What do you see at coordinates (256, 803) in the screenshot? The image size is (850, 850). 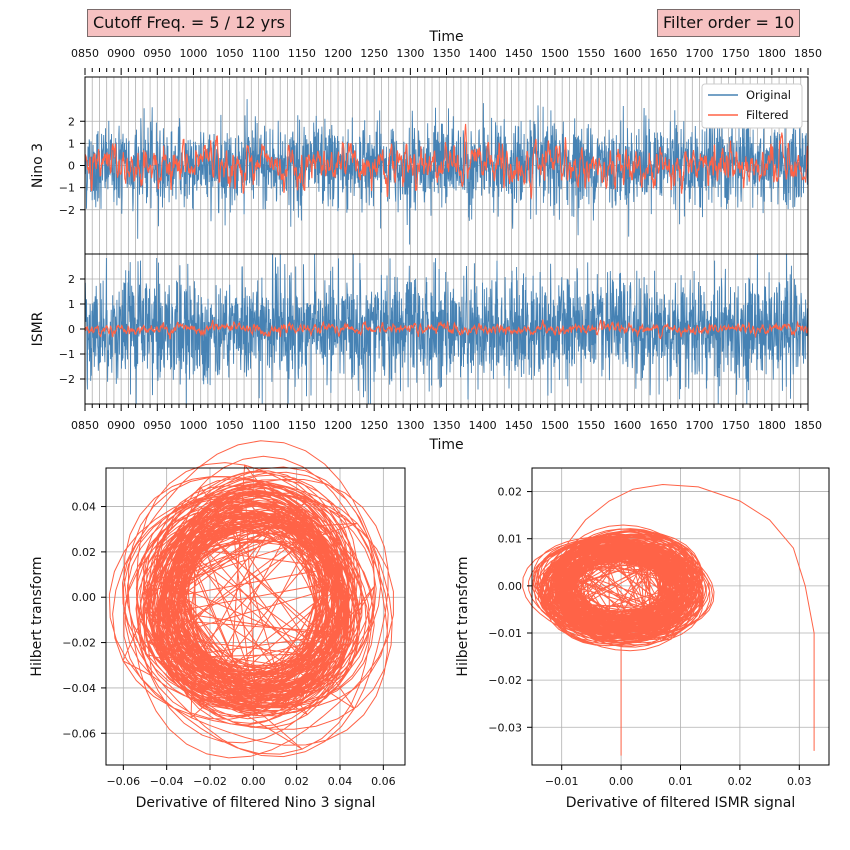 I see `x-axis-label: Derivative of filtered Nino 3 signal` at bounding box center [256, 803].